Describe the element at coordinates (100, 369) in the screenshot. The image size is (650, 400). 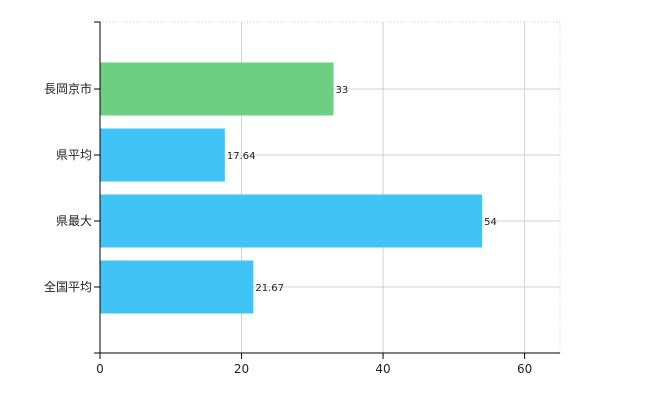
I see `x-tick-label-0: 0` at that location.